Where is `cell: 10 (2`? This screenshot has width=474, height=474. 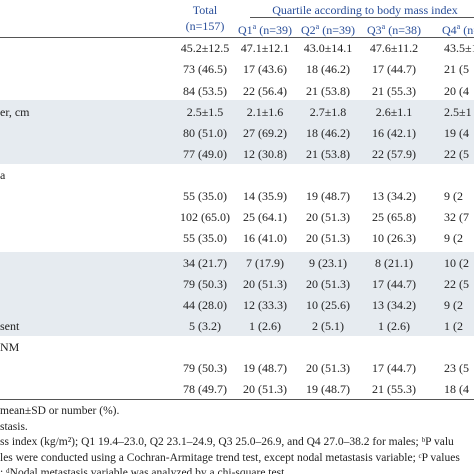 cell: 10 (2 is located at coordinates (456, 263).